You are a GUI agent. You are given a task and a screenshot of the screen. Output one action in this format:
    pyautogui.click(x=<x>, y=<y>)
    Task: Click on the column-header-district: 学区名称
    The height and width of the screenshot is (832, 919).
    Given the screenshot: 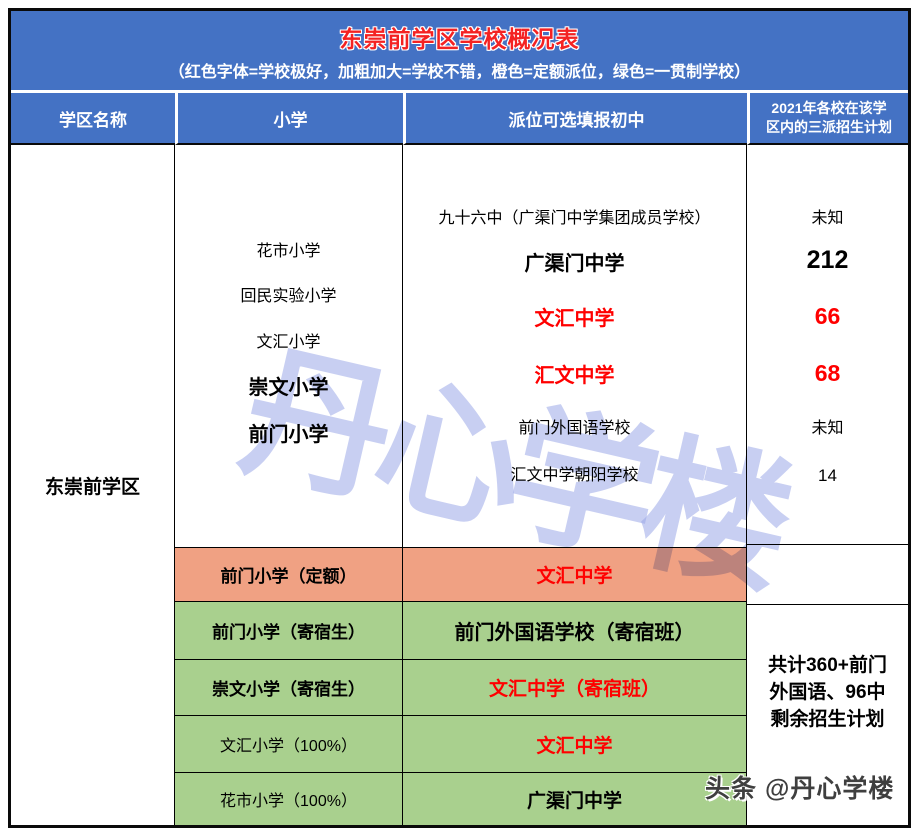 What is the action you would take?
    pyautogui.click(x=93, y=117)
    